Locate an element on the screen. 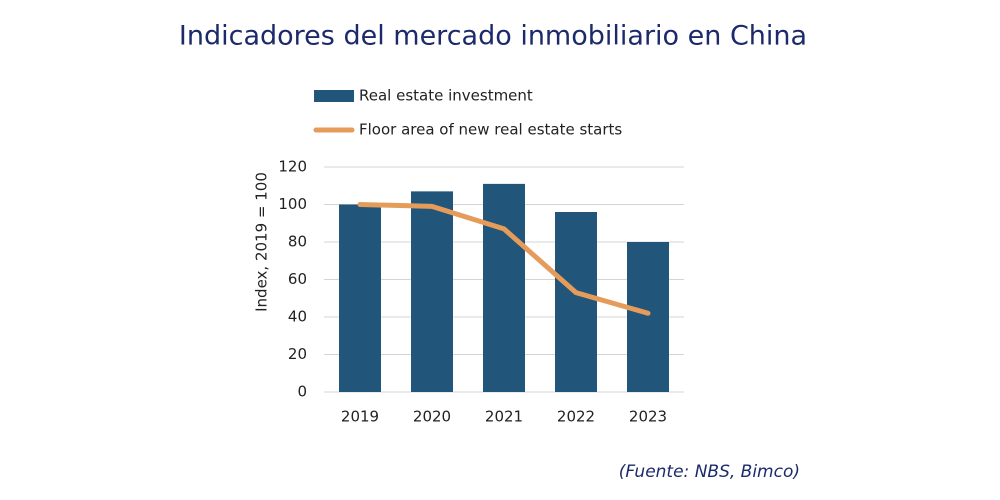 Image resolution: width=1000 pixels, height=500 pixels. y-tick-label: 0 is located at coordinates (302, 392).